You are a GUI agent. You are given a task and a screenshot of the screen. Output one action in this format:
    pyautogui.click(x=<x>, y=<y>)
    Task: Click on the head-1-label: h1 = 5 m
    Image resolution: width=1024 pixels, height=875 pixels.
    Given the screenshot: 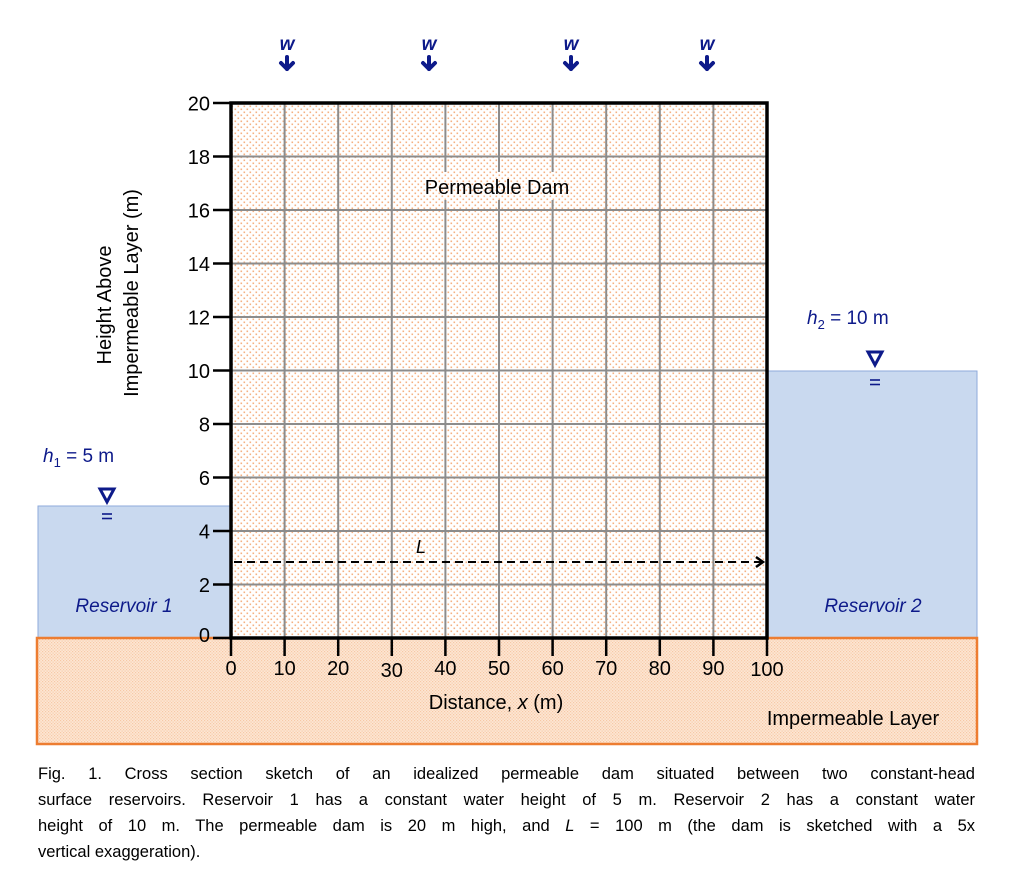 What is the action you would take?
    pyautogui.click(x=78, y=458)
    